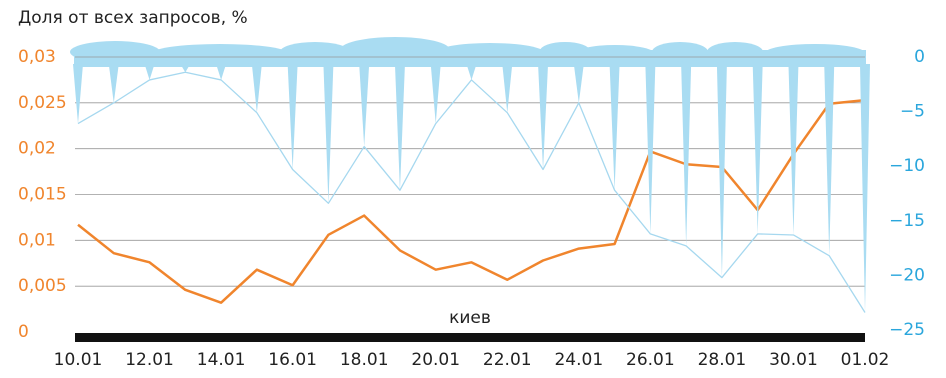  What do you see at coordinates (221, 360) in the screenshot?
I see `x-tick-label: 14.01` at bounding box center [221, 360].